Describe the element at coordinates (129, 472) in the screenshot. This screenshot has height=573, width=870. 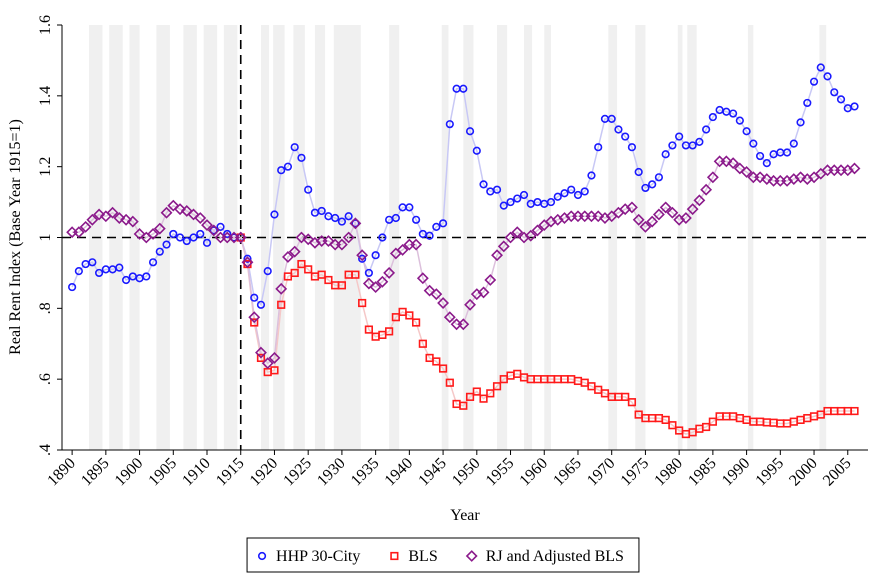
I see `x-tick-label: 1900` at that location.